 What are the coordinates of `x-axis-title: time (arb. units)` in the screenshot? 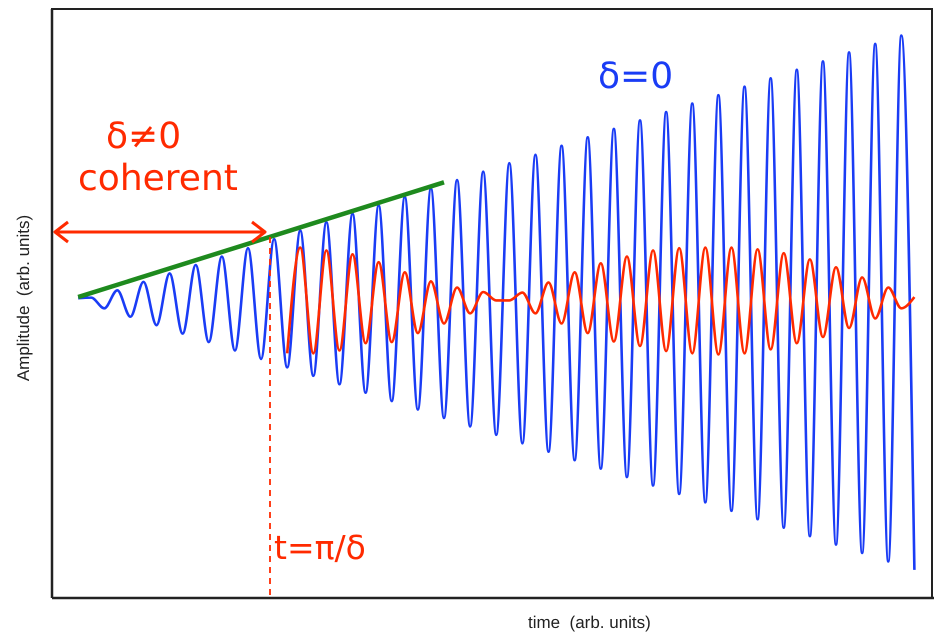 It's located at (589, 623).